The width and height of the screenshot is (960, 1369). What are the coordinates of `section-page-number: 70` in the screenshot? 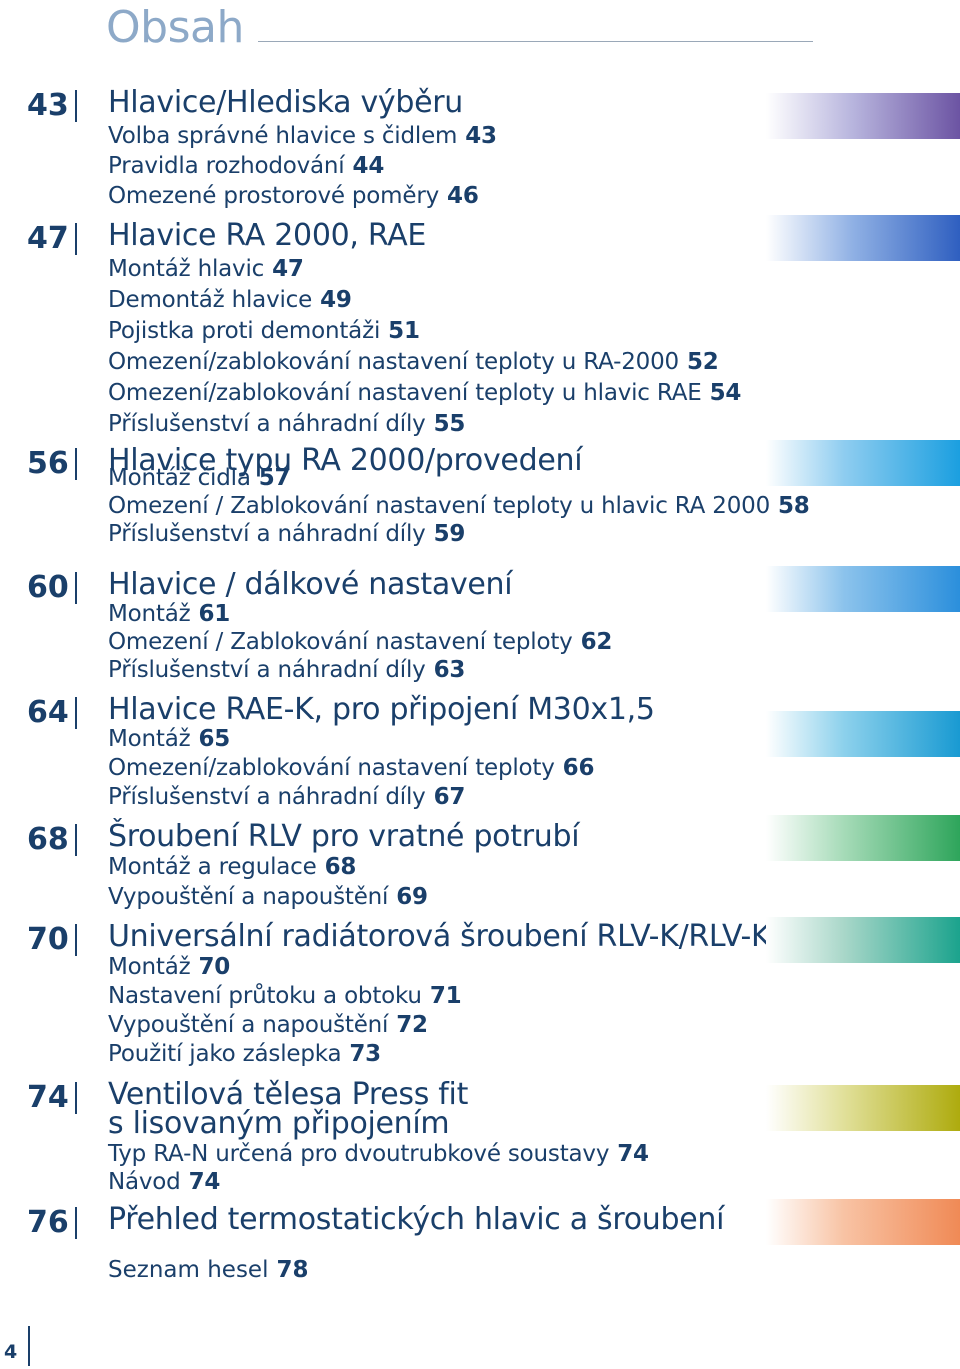 It's located at (48, 939).